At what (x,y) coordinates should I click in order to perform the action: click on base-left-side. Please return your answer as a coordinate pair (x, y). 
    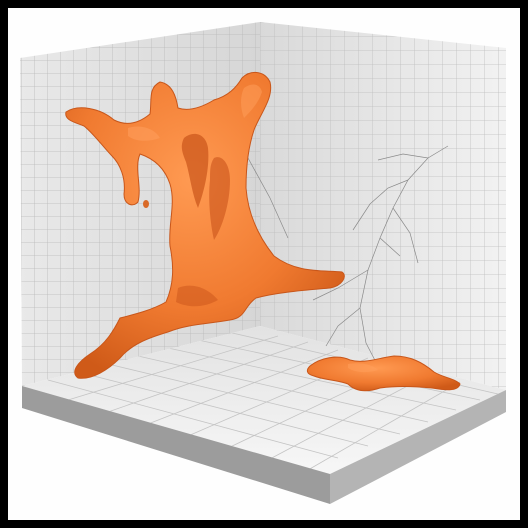
    Looking at the image, I should click on (176, 445).